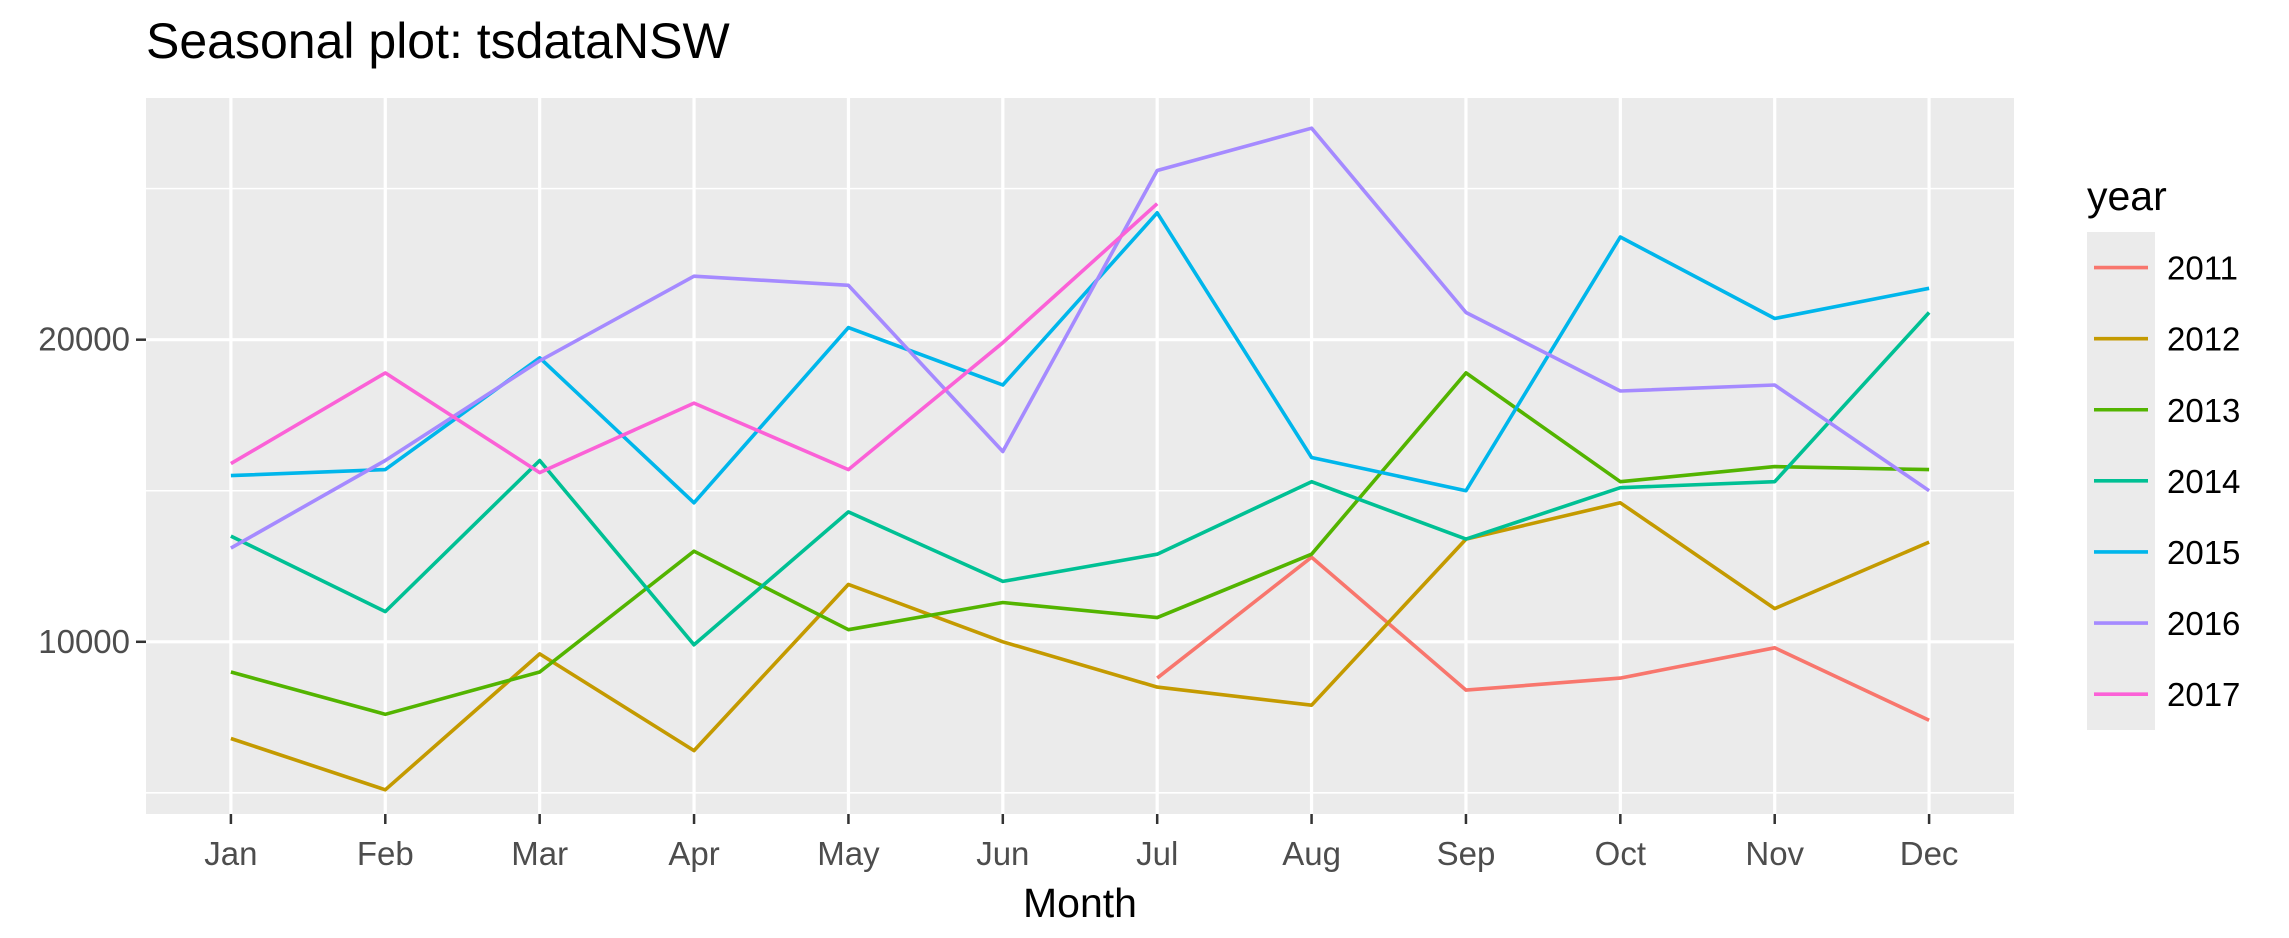 This screenshot has height=938, width=2289. I want to click on legend-label-2016: 2016, so click(2203, 623).